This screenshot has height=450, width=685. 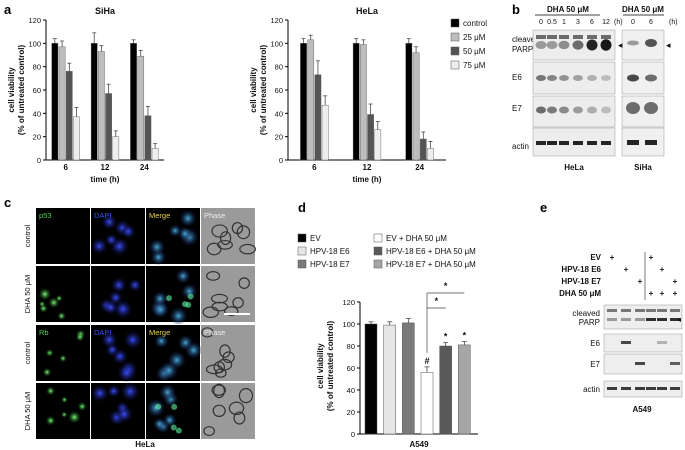 What do you see at coordinates (279, 137) in the screenshot?
I see `y-tick-label: 20` at bounding box center [279, 137].